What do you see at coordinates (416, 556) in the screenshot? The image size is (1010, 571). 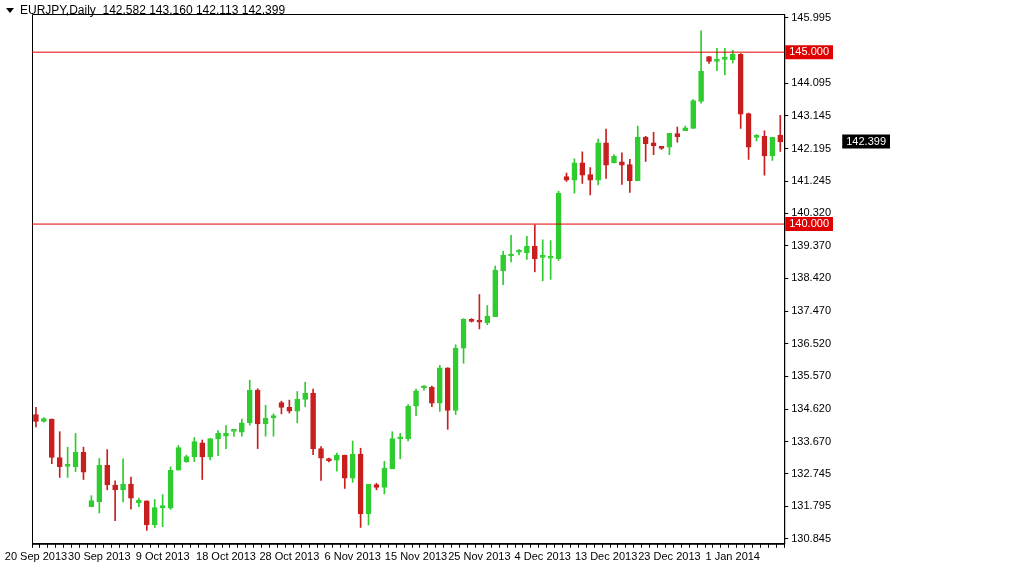 I see `x-tick-label: 15 Nov 2013` at bounding box center [416, 556].